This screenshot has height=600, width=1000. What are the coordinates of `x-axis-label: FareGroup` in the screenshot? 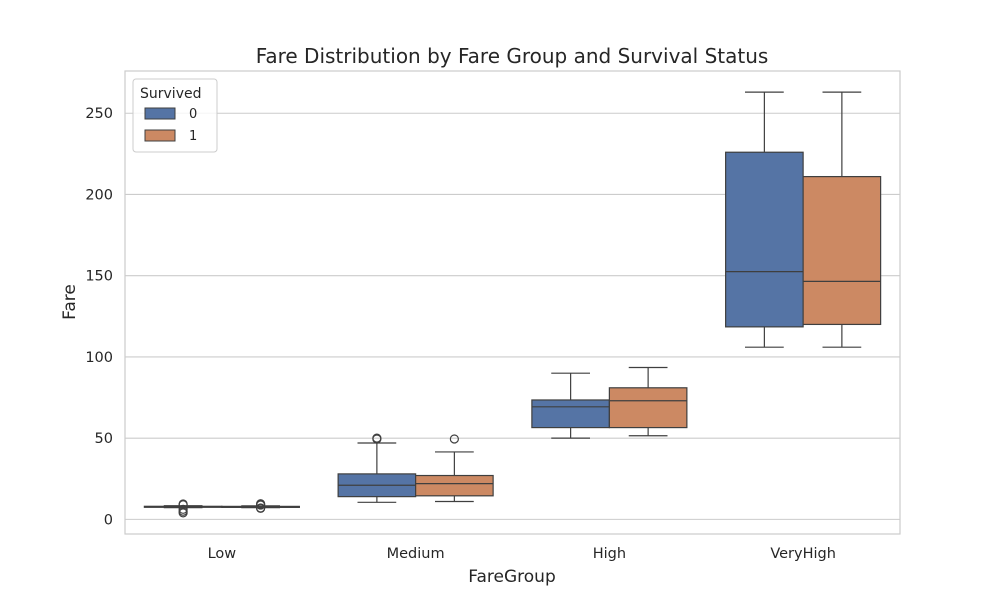 It's located at (511, 577).